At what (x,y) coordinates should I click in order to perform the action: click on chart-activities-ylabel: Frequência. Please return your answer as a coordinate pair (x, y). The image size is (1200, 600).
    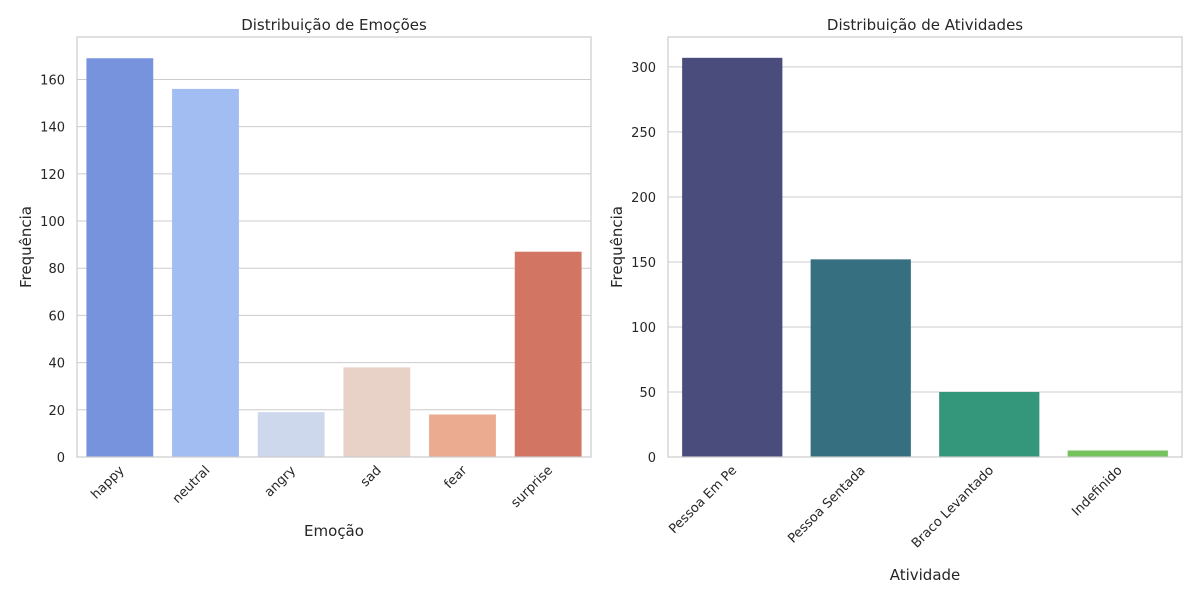
    Looking at the image, I should click on (617, 247).